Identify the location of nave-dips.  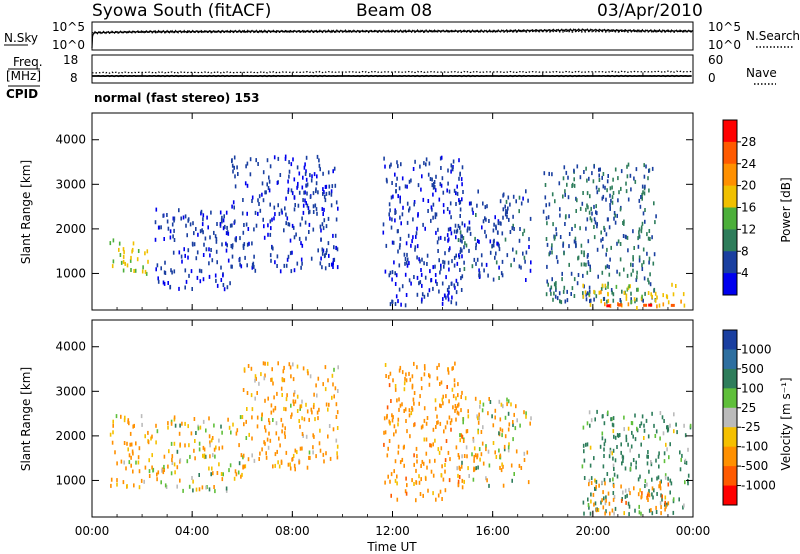
(392, 74).